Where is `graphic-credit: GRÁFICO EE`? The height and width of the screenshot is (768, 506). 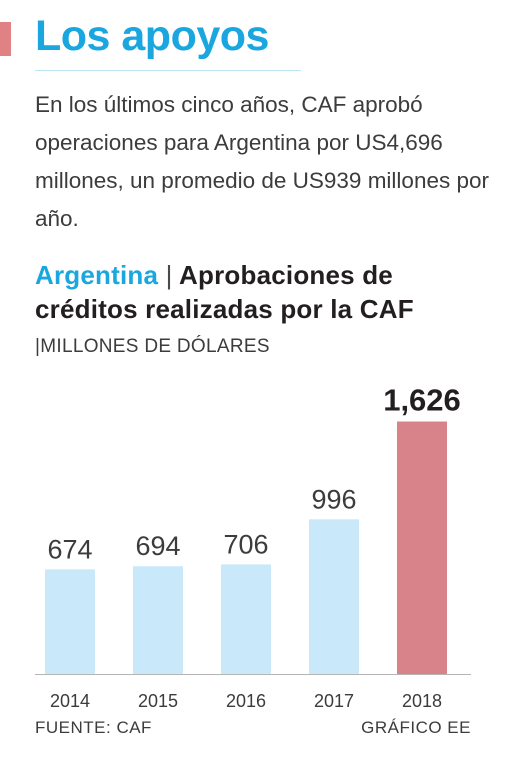 graphic-credit: GRÁFICO EE is located at coordinates (416, 727).